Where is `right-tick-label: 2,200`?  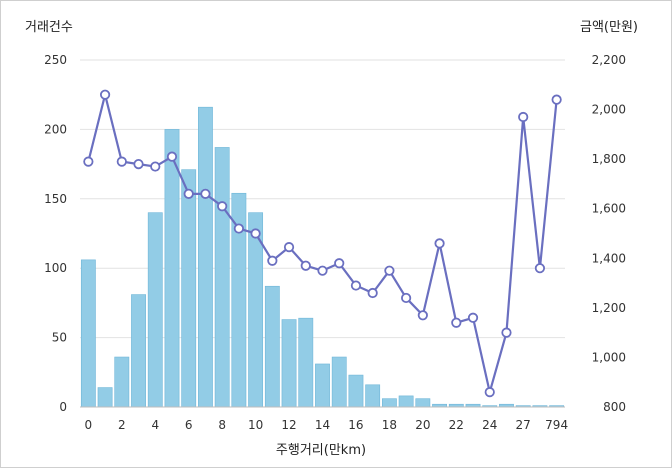
right-tick-label: 2,200 is located at coordinates (609, 60).